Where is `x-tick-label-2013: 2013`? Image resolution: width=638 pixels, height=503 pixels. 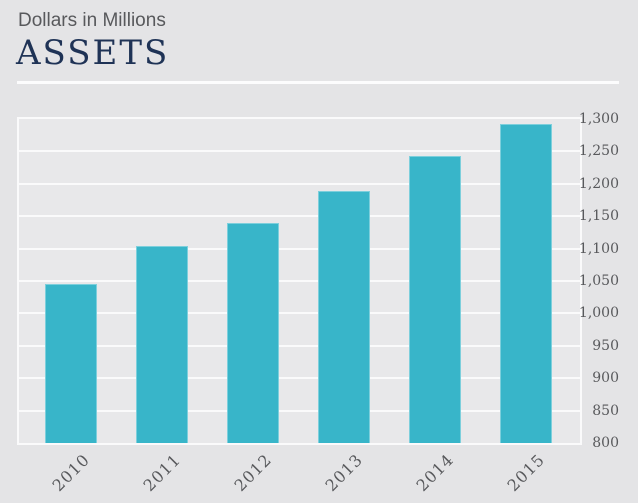 x-tick-label-2013: 2013 is located at coordinates (344, 472).